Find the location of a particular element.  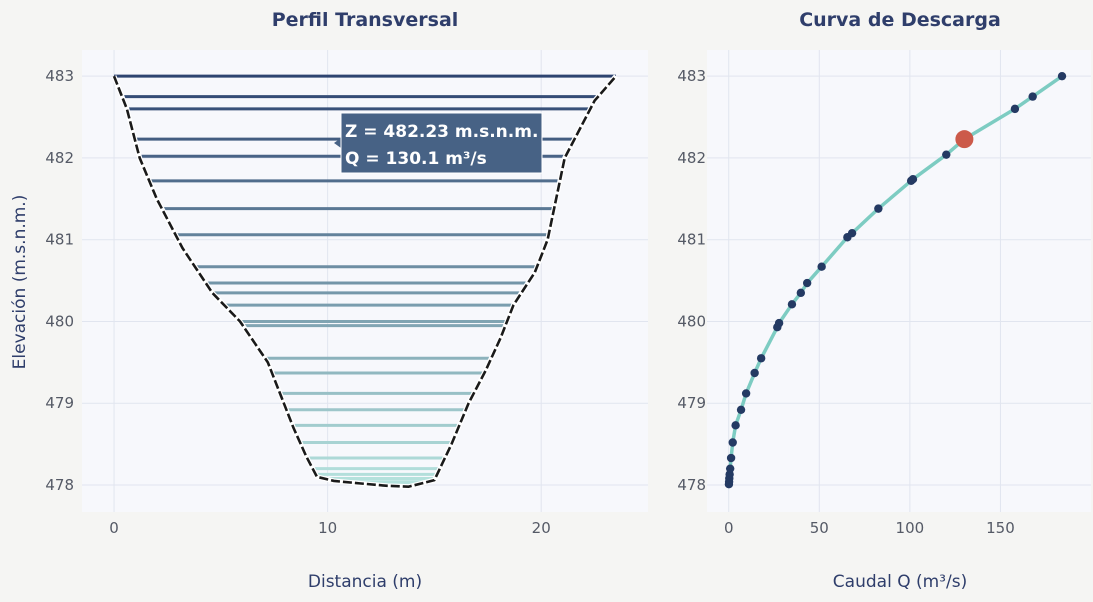

rating-curve-xlabel: Caudal Q (m³/s) is located at coordinates (900, 582).